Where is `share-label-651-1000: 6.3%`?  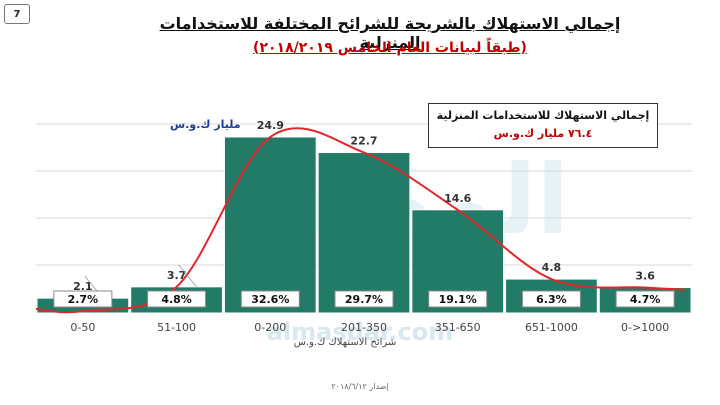 share-label-651-1000: 6.3% is located at coordinates (551, 299).